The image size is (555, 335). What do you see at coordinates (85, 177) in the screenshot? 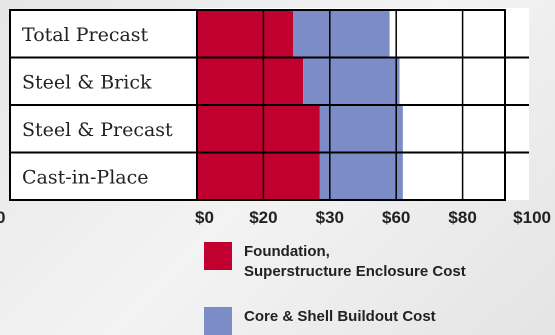
I see `category-label: Cast-in-Place` at bounding box center [85, 177].